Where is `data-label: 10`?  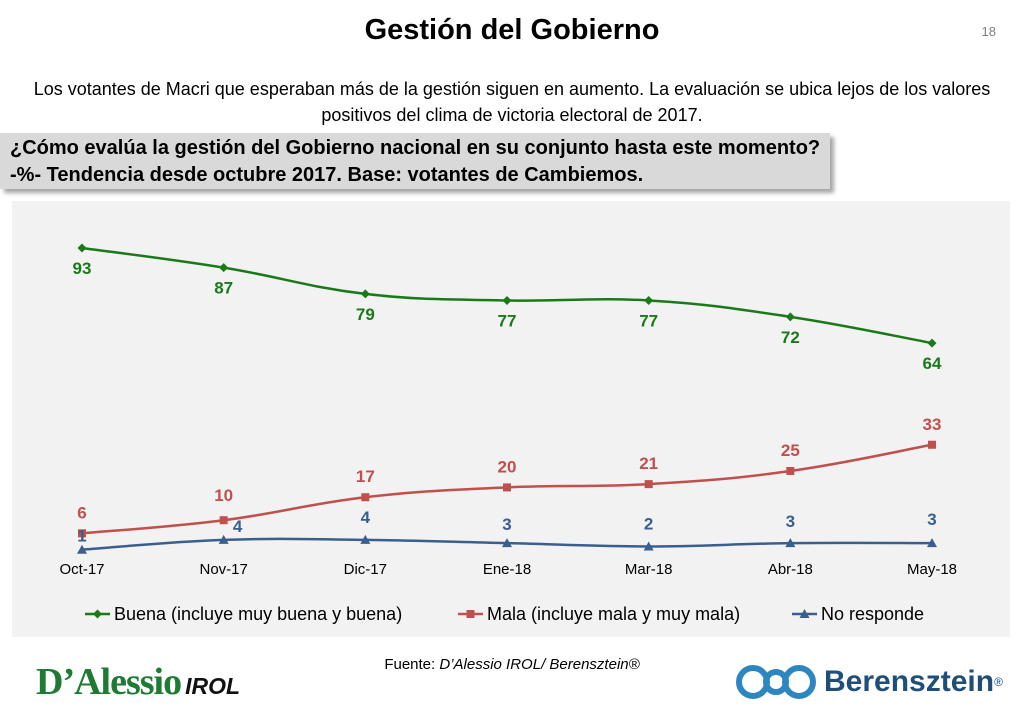
data-label: 10 is located at coordinates (223, 495).